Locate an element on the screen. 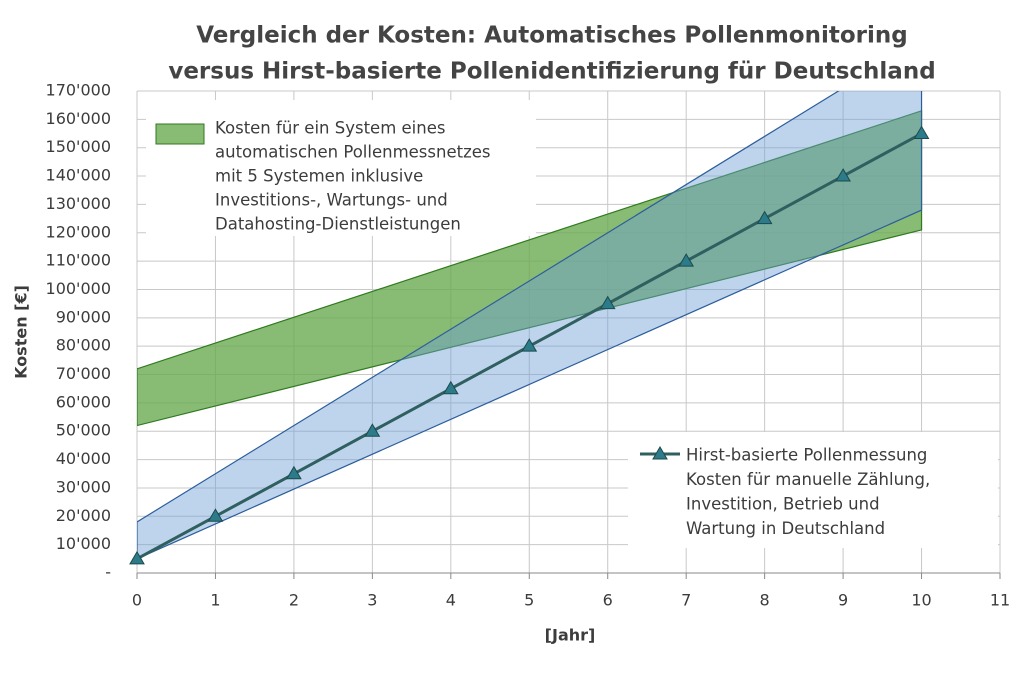 This screenshot has height=691, width=1024. y-tick-label: 150'000 is located at coordinates (78, 146).